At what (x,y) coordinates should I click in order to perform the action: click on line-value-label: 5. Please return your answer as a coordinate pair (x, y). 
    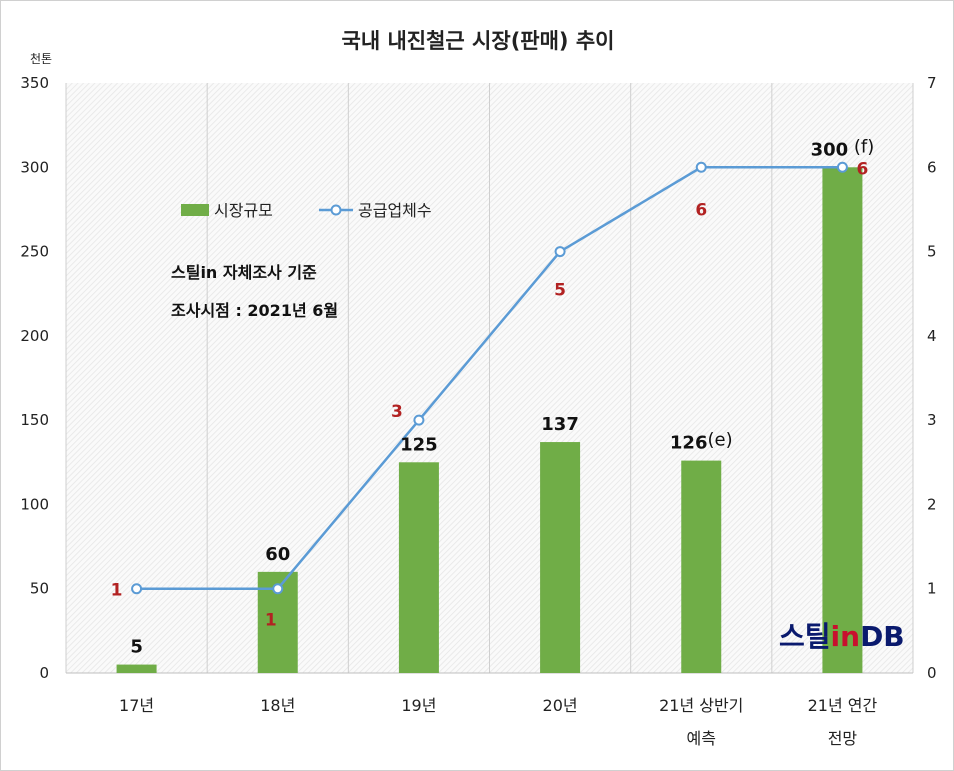
    Looking at the image, I should click on (560, 291).